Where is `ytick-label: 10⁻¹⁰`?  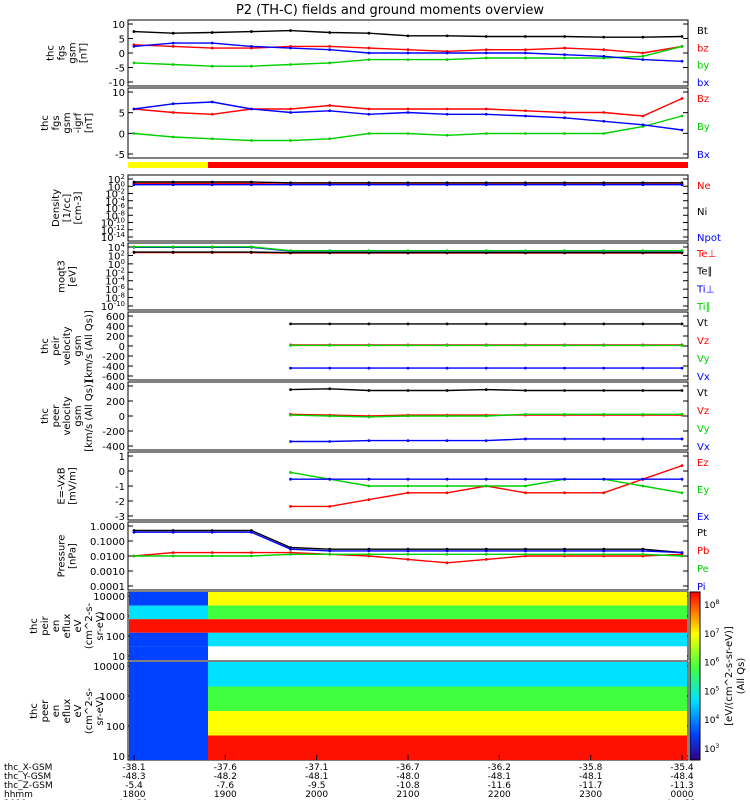 ytick-label: 10⁻¹⁰ is located at coordinates (113, 223).